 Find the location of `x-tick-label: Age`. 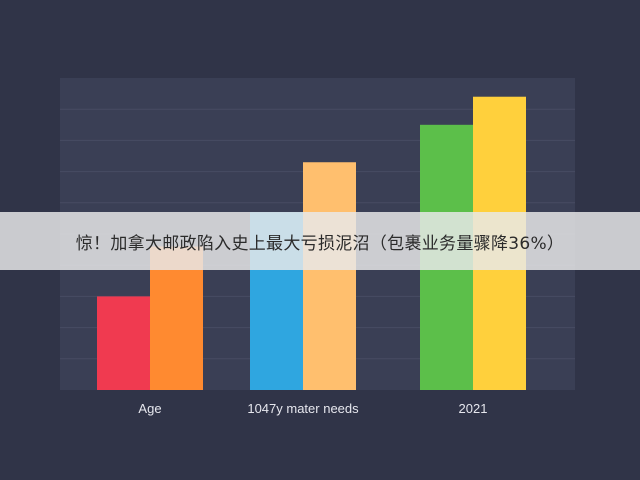

x-tick-label: Age is located at coordinates (149, 408).